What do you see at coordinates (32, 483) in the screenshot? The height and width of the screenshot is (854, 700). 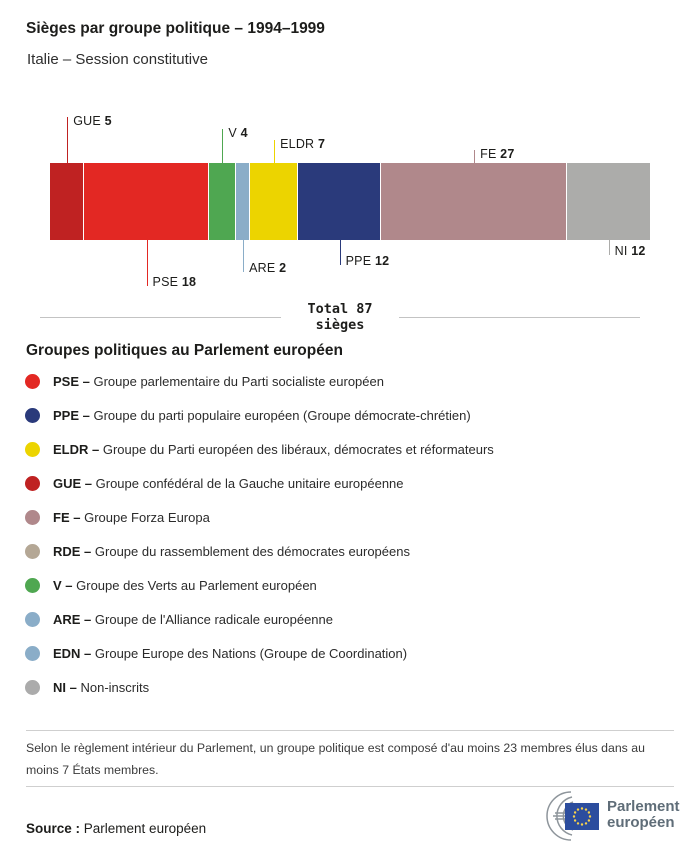 I see `legend-dot-gue` at bounding box center [32, 483].